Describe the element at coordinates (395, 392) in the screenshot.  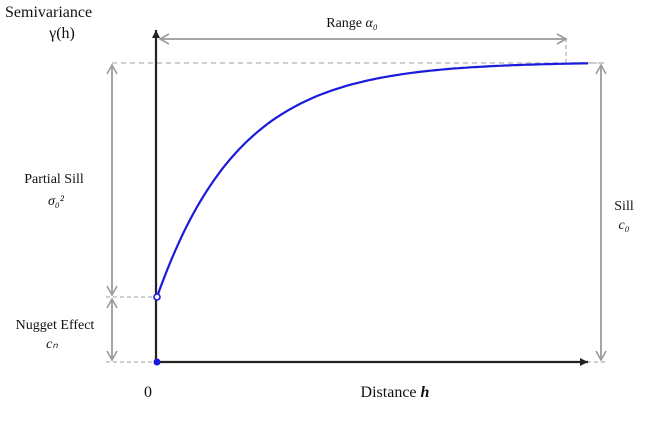
I see `x-axis-title: Distance h` at that location.